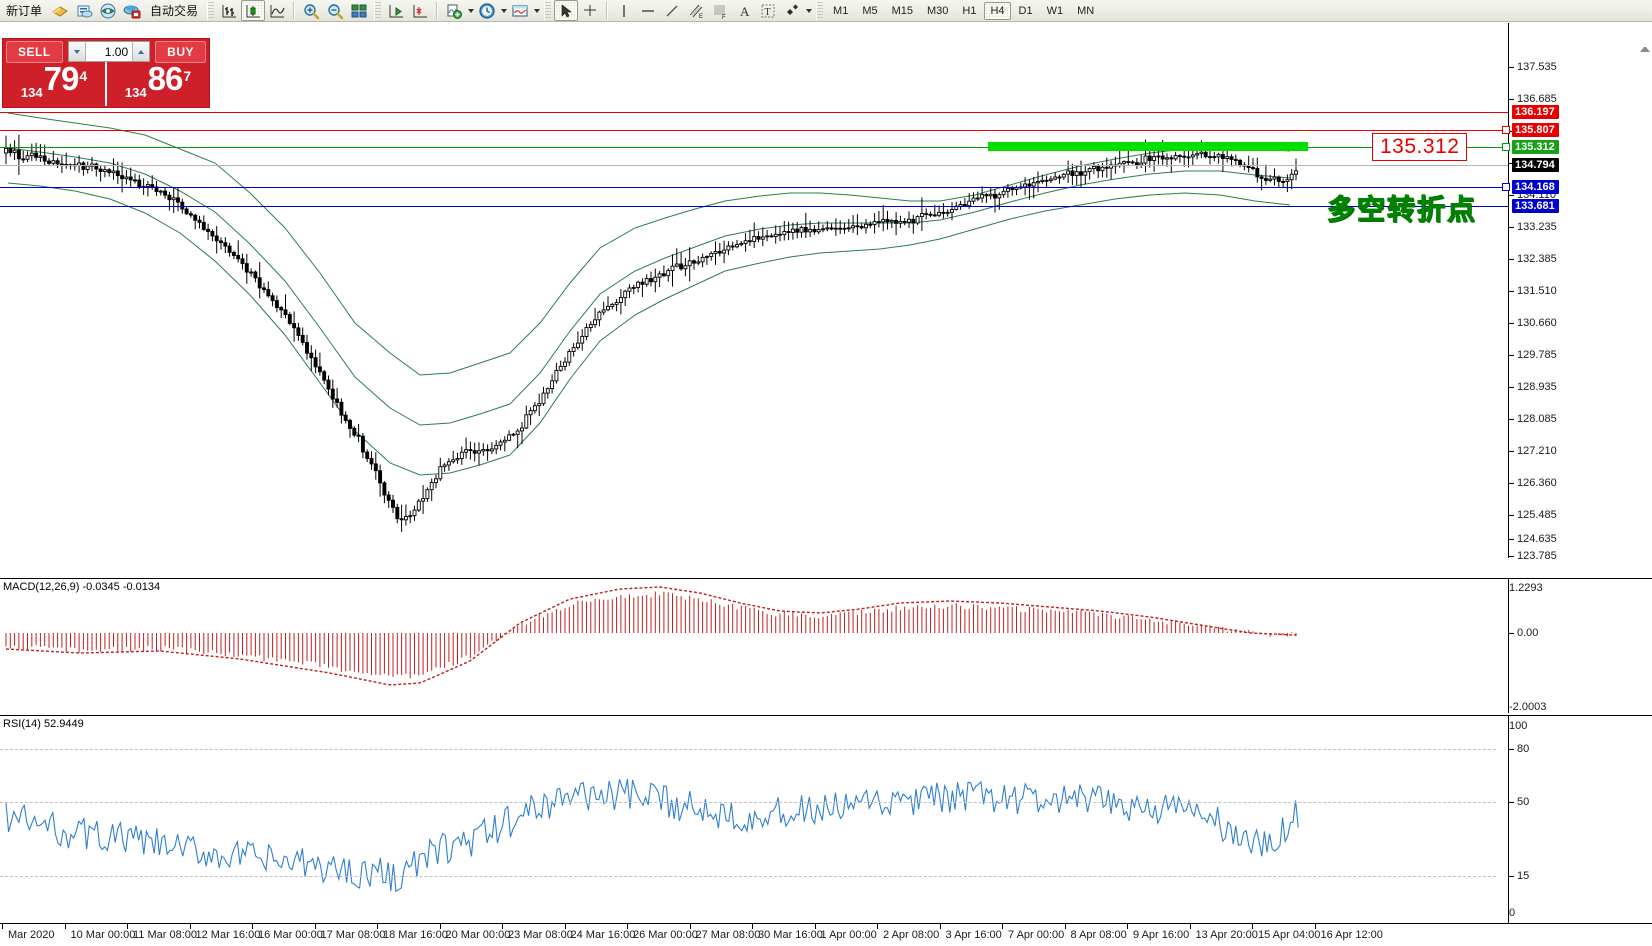 This screenshot has height=946, width=1652. I want to click on lot-size-value: 1.00, so click(116, 51).